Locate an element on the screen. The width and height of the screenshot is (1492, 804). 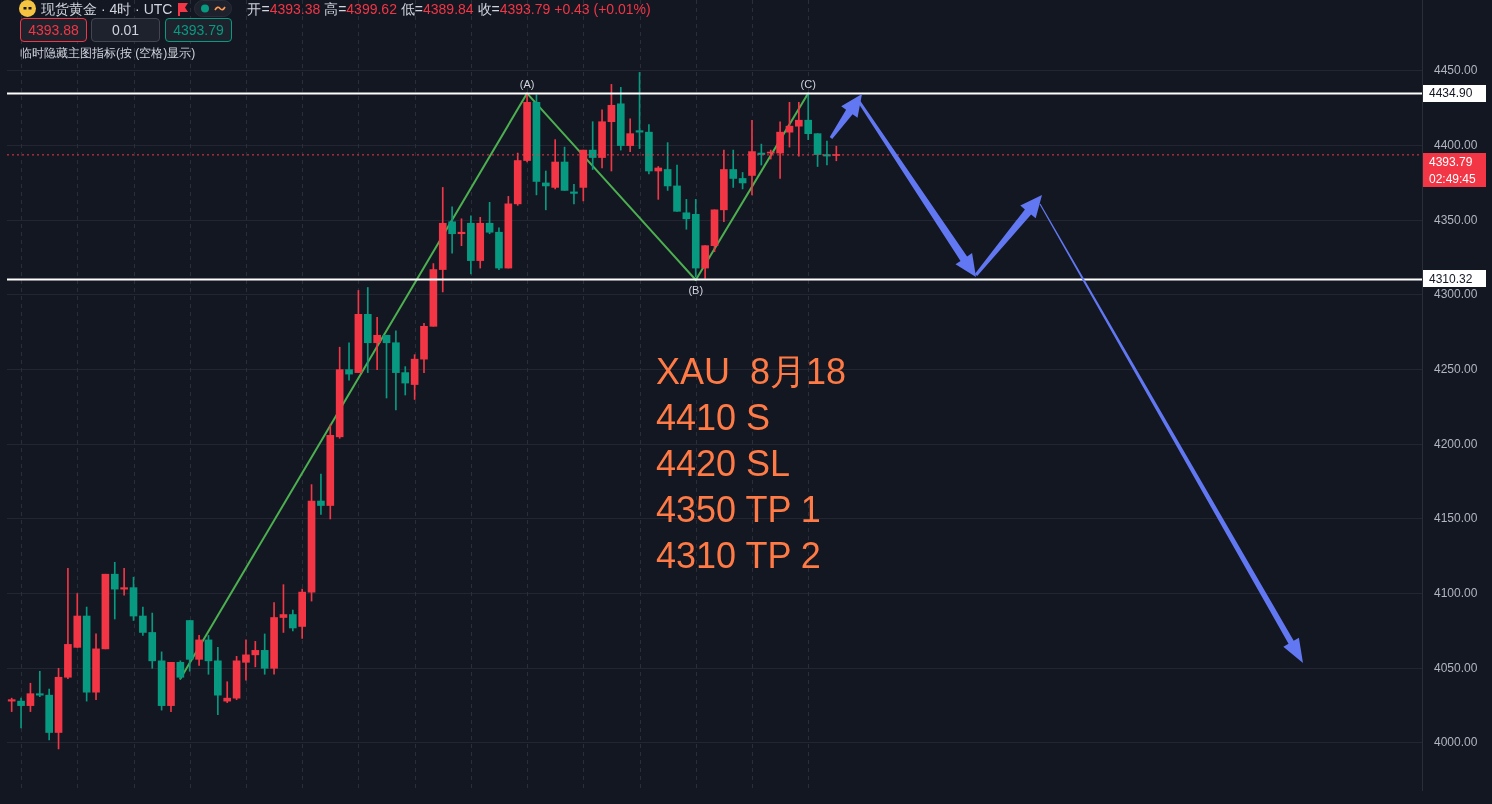
data-label: (C) is located at coordinates (808, 83).